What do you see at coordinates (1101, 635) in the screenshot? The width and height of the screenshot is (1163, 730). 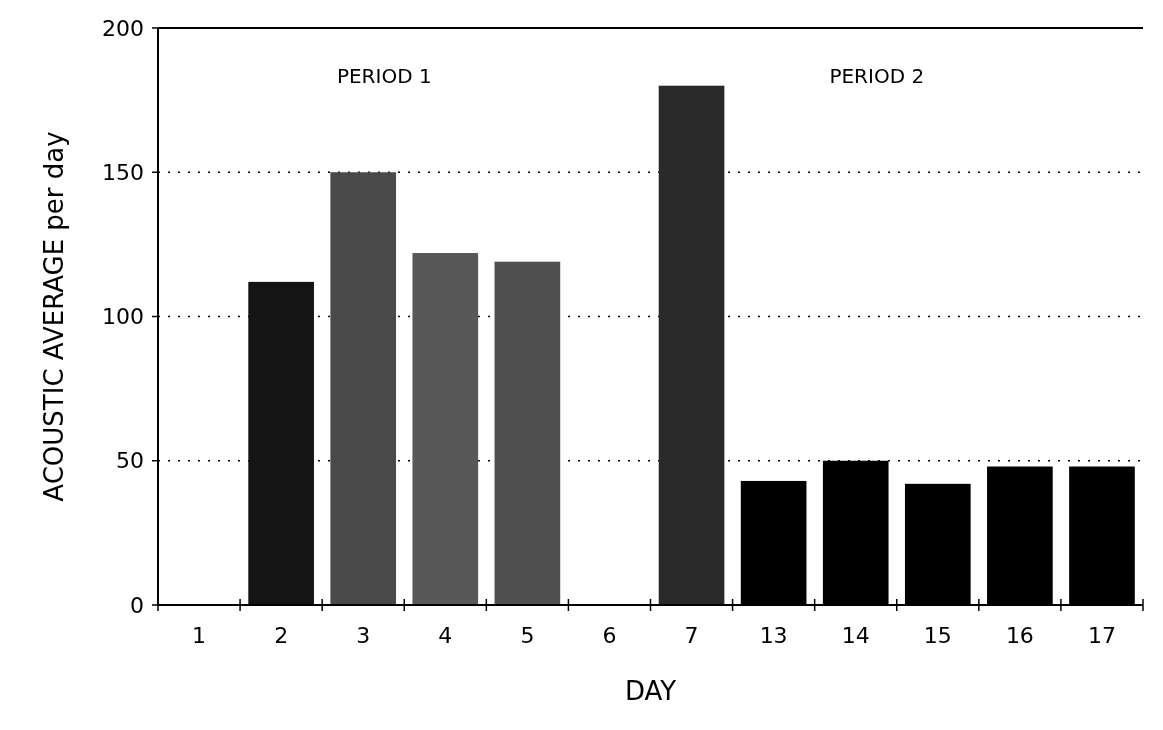 I see `x-tick-label: 17` at bounding box center [1101, 635].